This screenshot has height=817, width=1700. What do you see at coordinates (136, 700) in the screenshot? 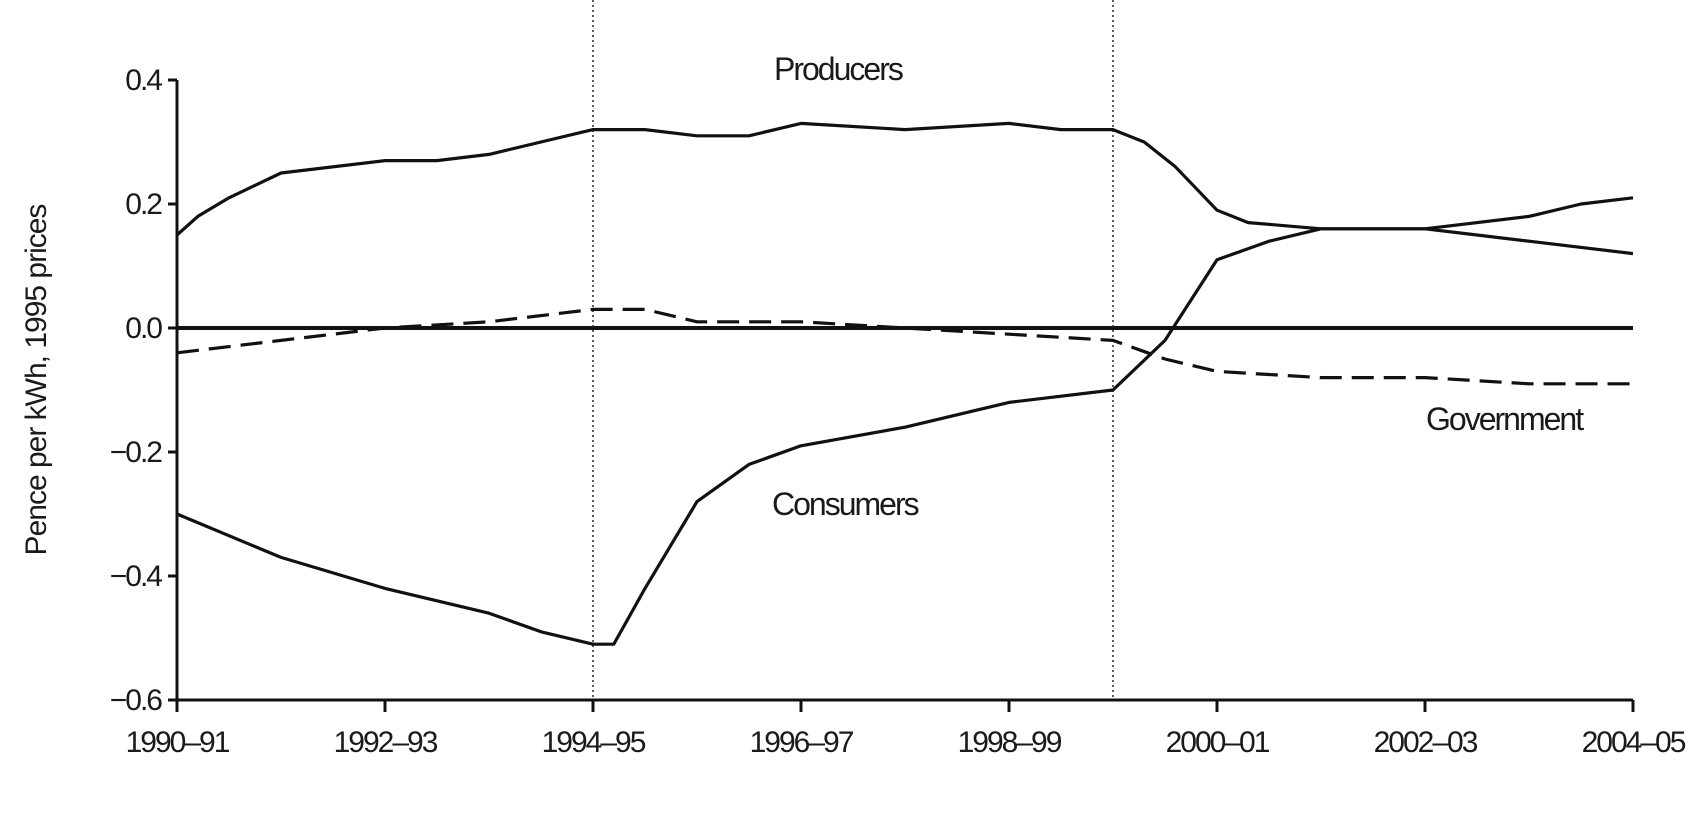
I see `y-tick-label: −0.6` at bounding box center [136, 700].